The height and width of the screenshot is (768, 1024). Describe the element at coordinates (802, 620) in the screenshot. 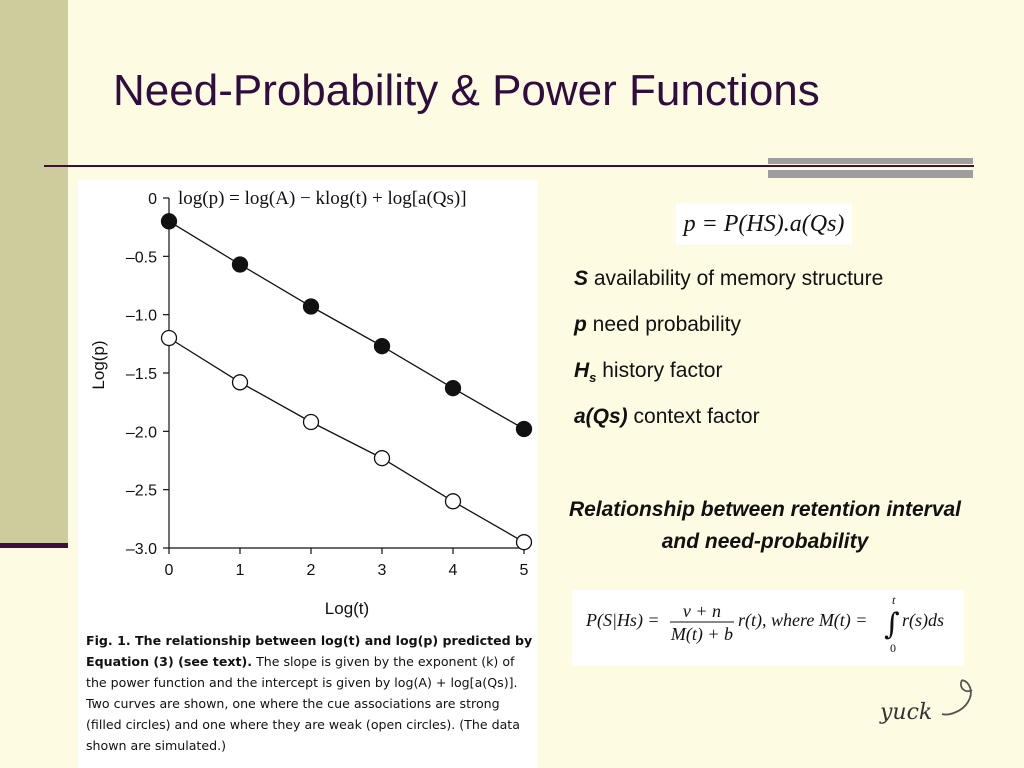

I see `formula-rest: r(t), where M(t) =` at that location.